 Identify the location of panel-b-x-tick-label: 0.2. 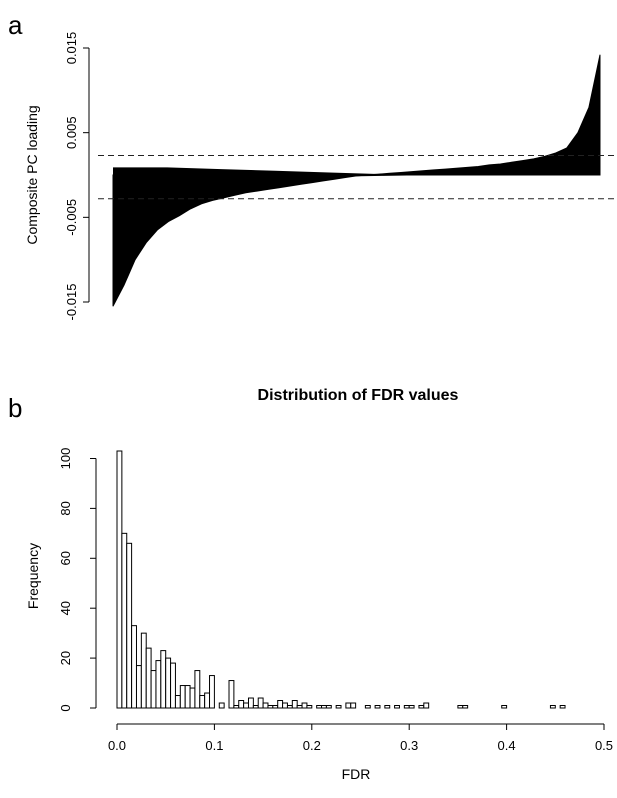
(312, 745).